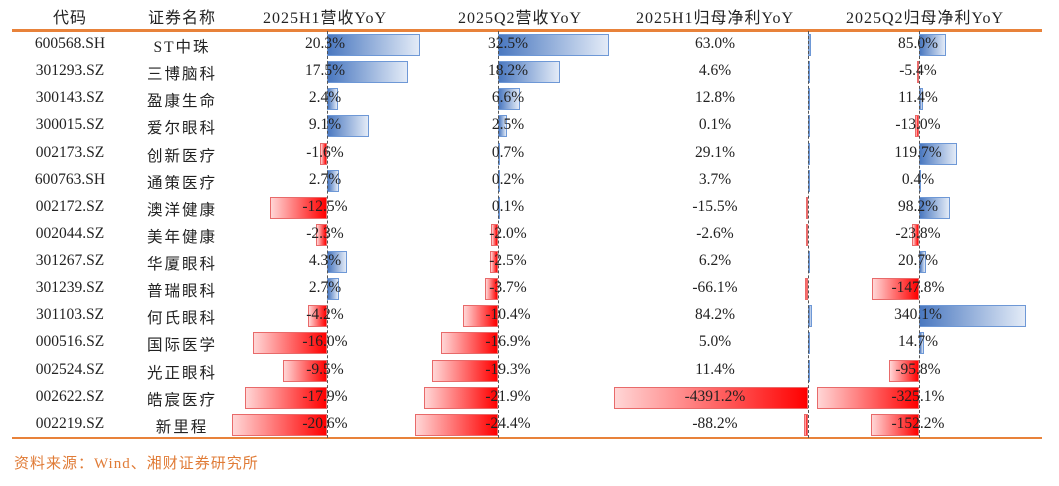  I want to click on yoy-value: 6.6%, so click(508, 98).